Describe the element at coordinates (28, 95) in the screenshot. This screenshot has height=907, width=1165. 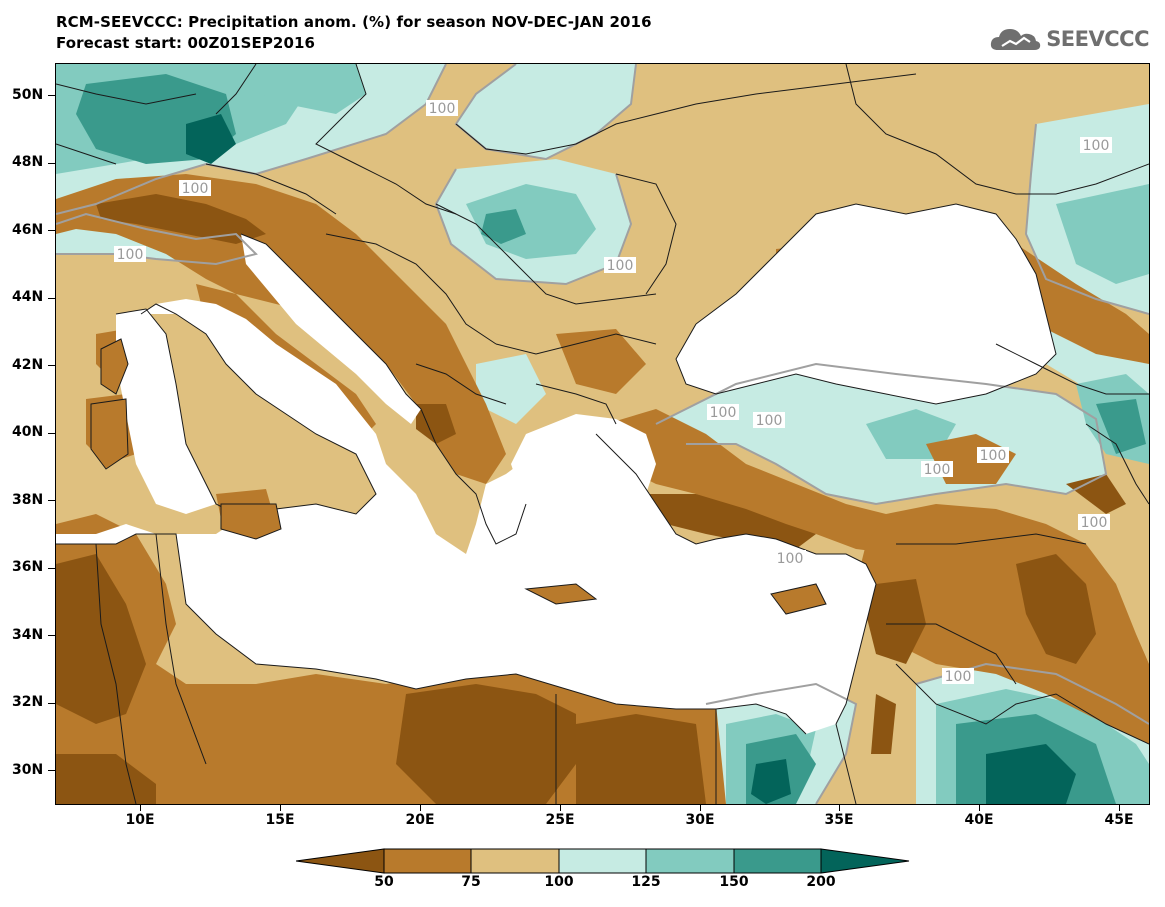
I see `lat-label: 50N` at that location.